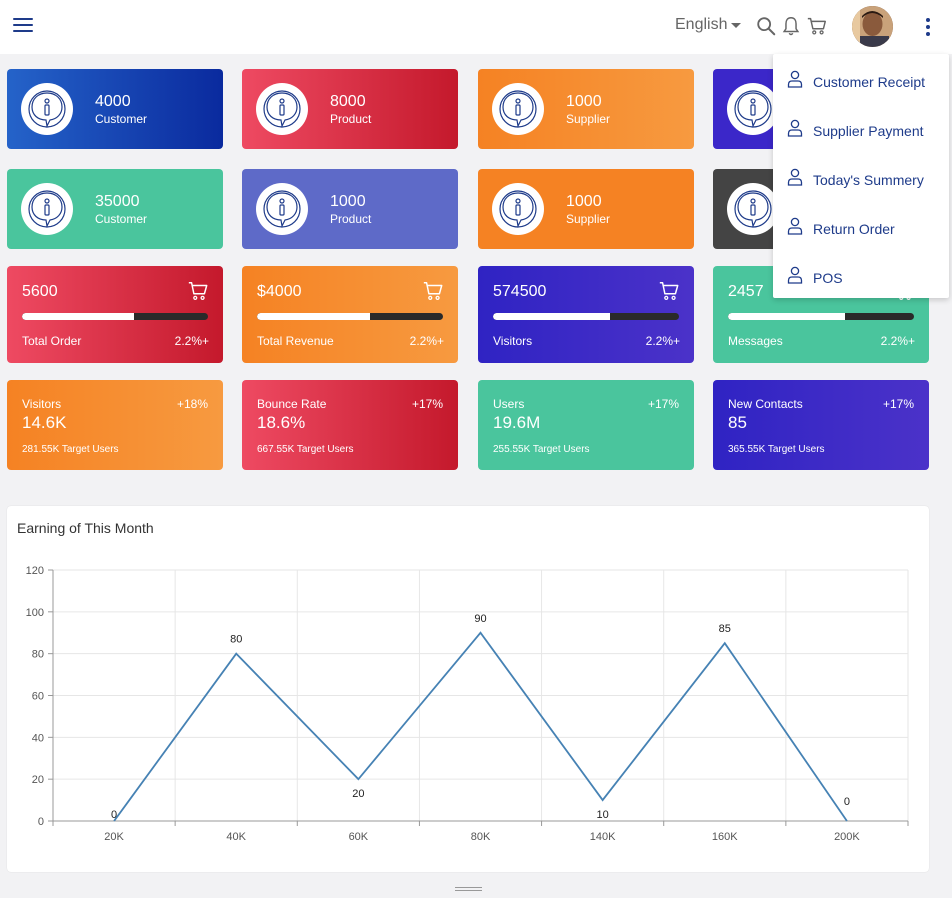 The height and width of the screenshot is (898, 952). I want to click on y-tick-label: 120, so click(35, 571).